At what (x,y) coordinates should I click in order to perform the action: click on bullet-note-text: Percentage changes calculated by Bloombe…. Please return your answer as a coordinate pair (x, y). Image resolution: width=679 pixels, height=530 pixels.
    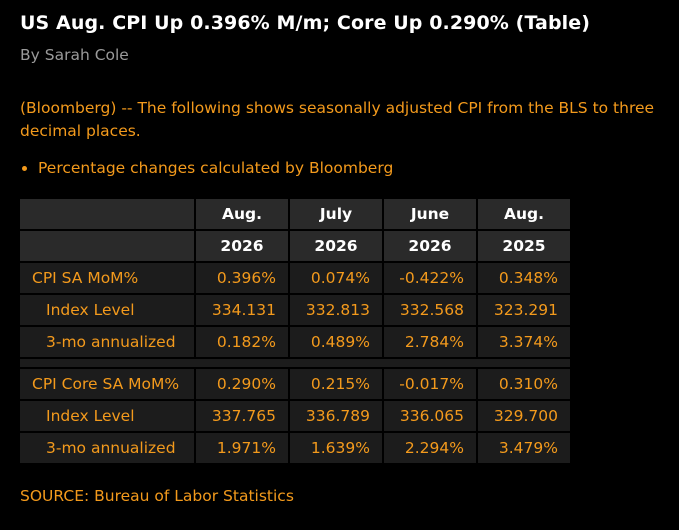
    Looking at the image, I should click on (216, 168).